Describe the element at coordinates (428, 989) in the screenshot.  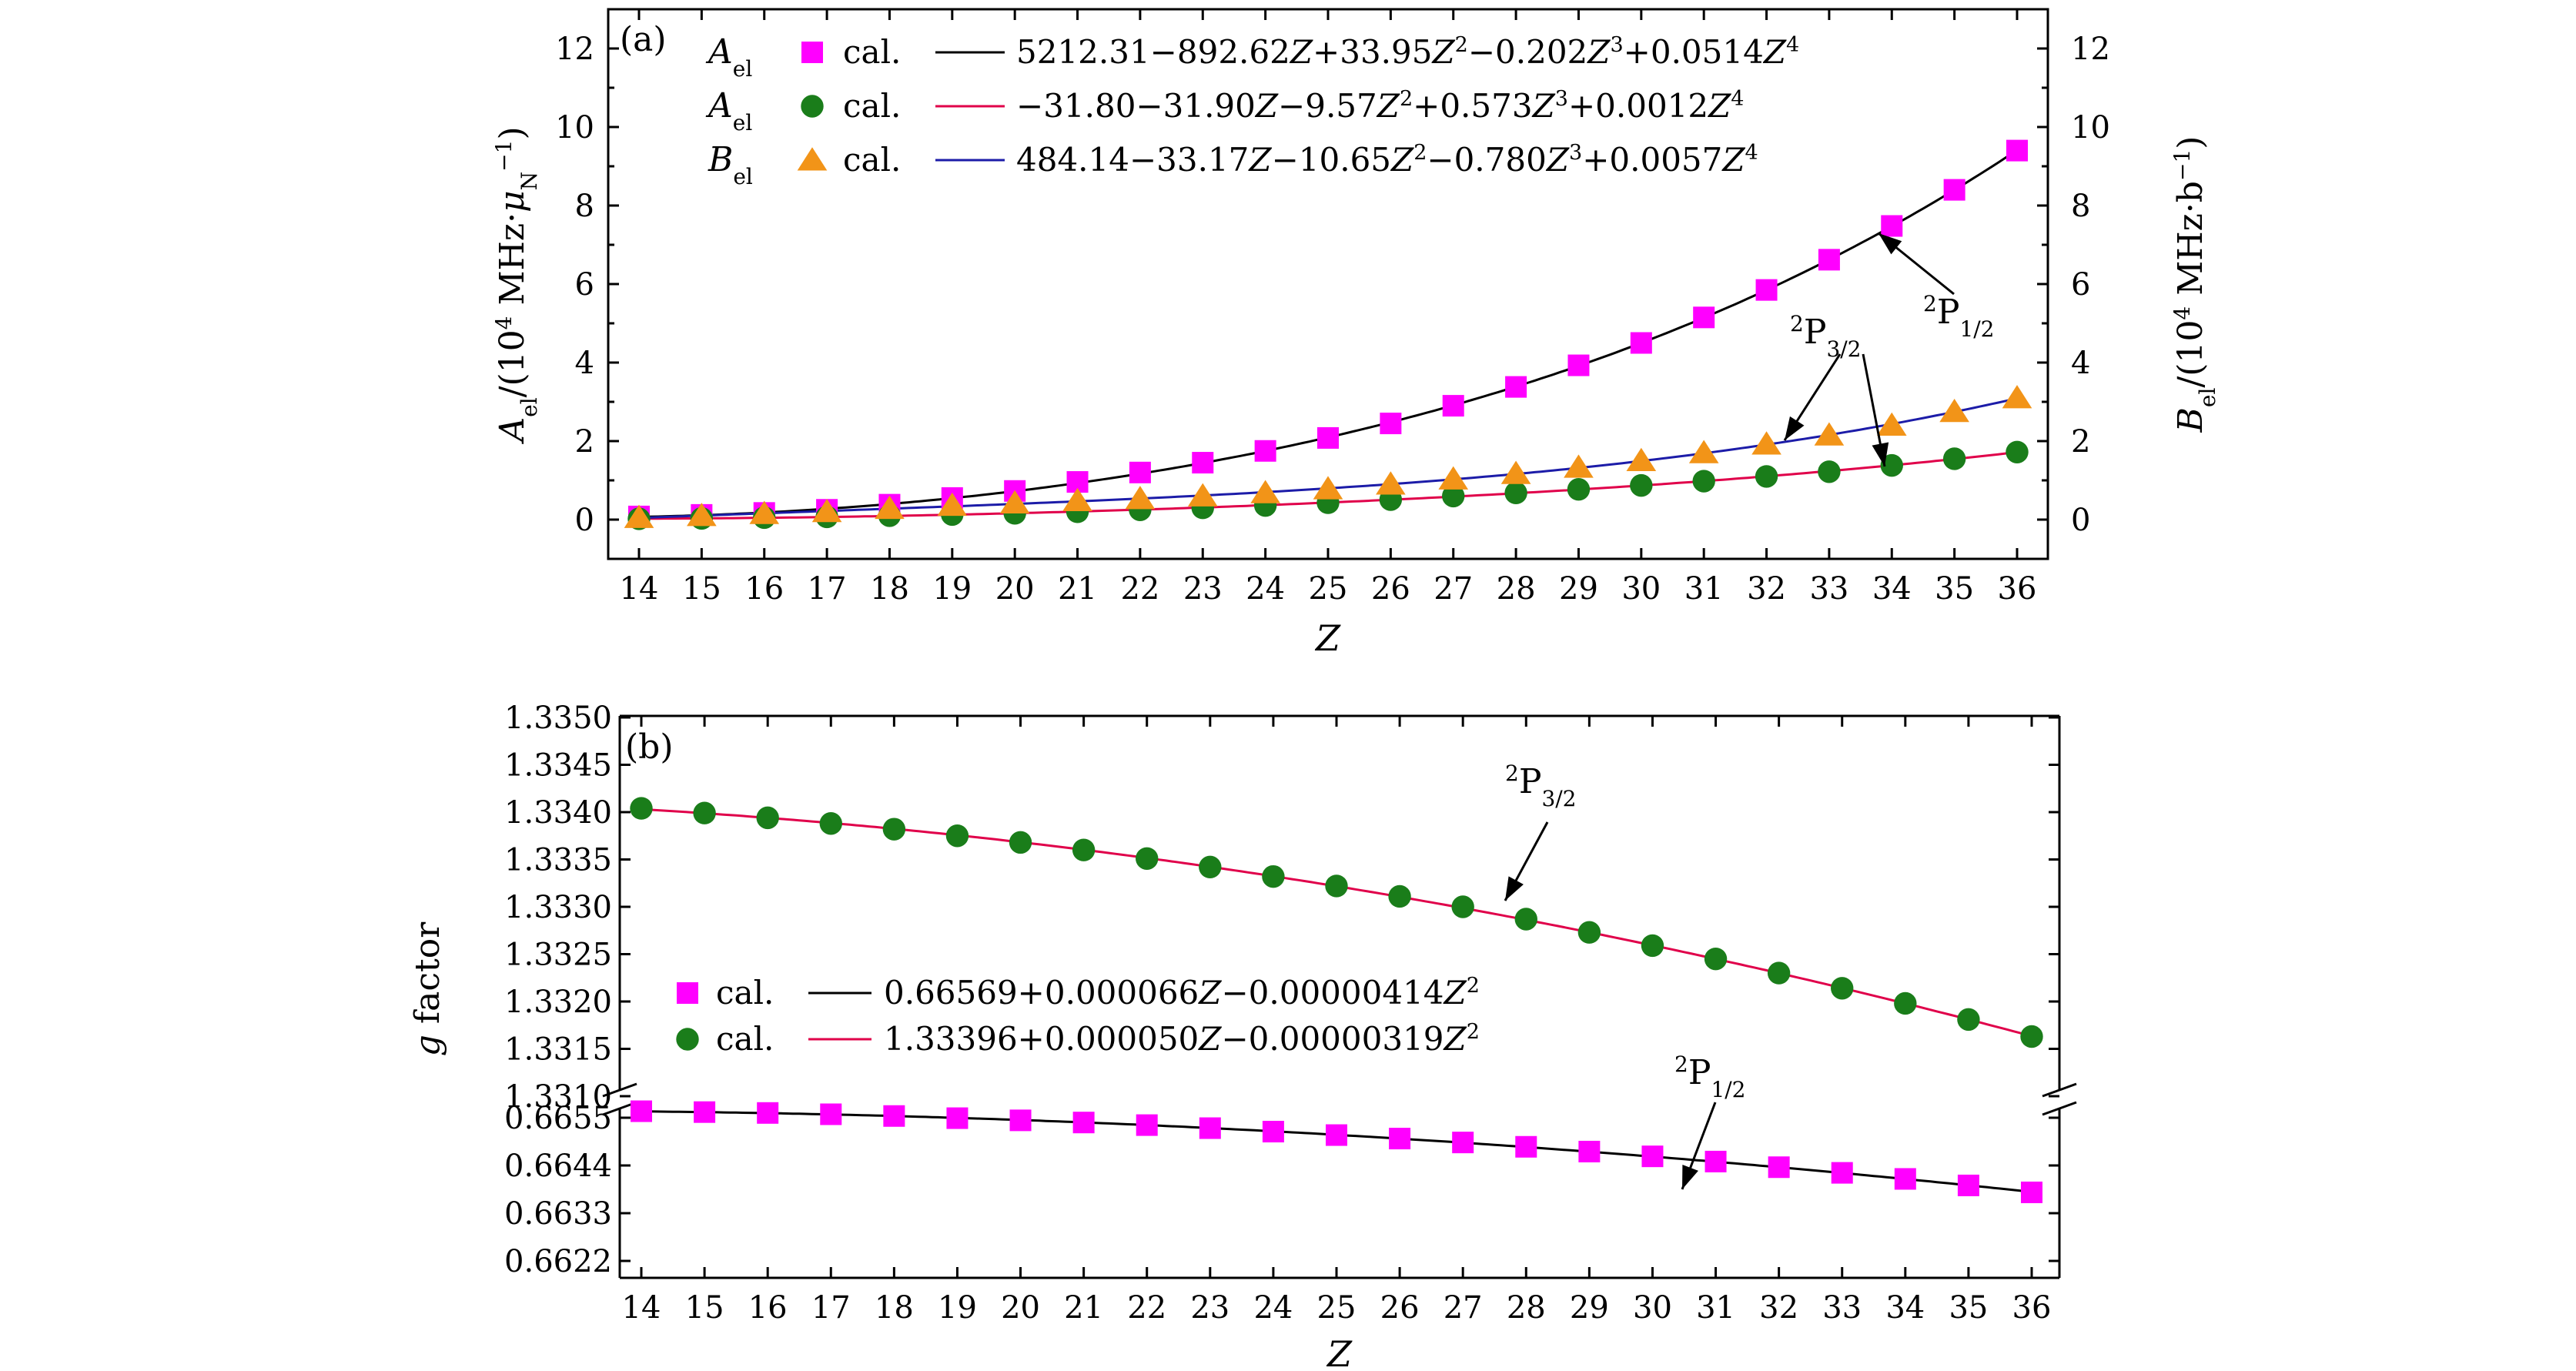
I see `y-axis-label: g factor` at that location.